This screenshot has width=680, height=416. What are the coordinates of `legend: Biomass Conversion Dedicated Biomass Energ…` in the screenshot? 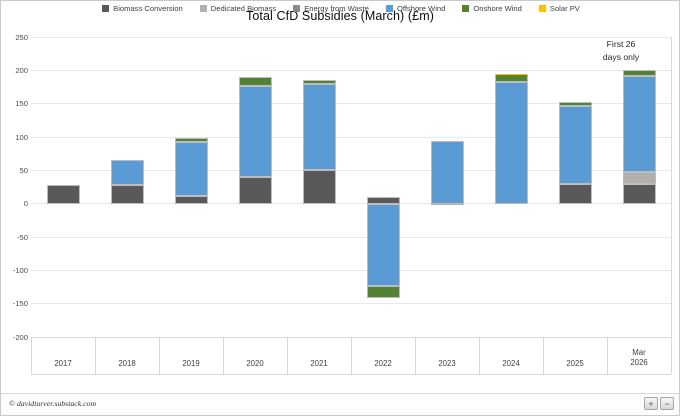 It's located at (340, 8).